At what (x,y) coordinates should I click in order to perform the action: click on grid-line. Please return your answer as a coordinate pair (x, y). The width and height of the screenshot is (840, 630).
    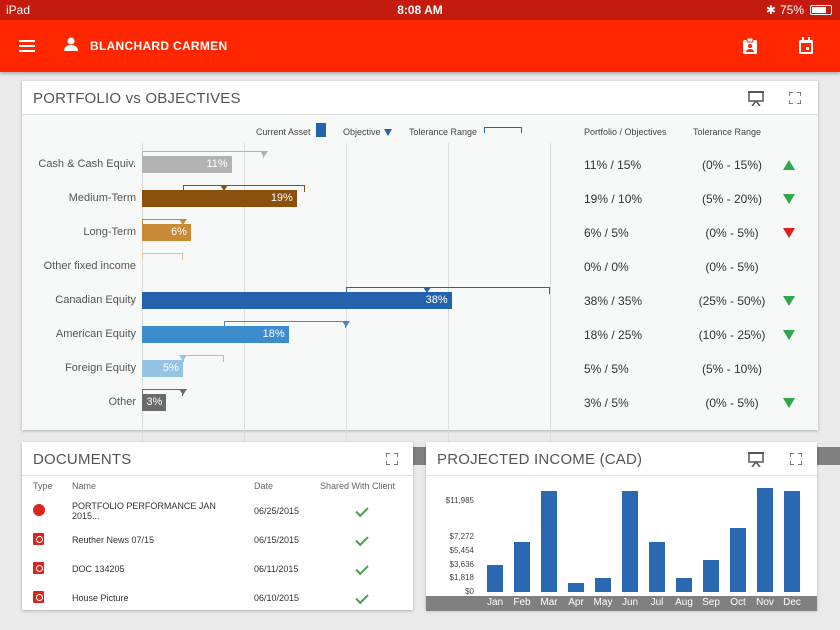
    Looking at the image, I should click on (550, 295).